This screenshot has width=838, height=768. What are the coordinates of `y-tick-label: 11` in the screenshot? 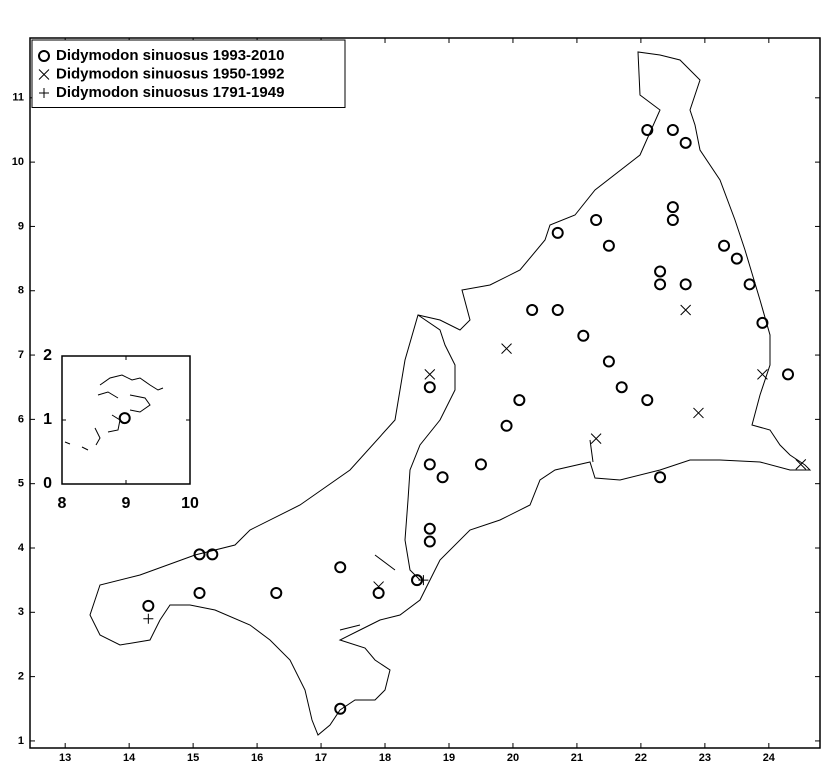 It's located at (18, 98).